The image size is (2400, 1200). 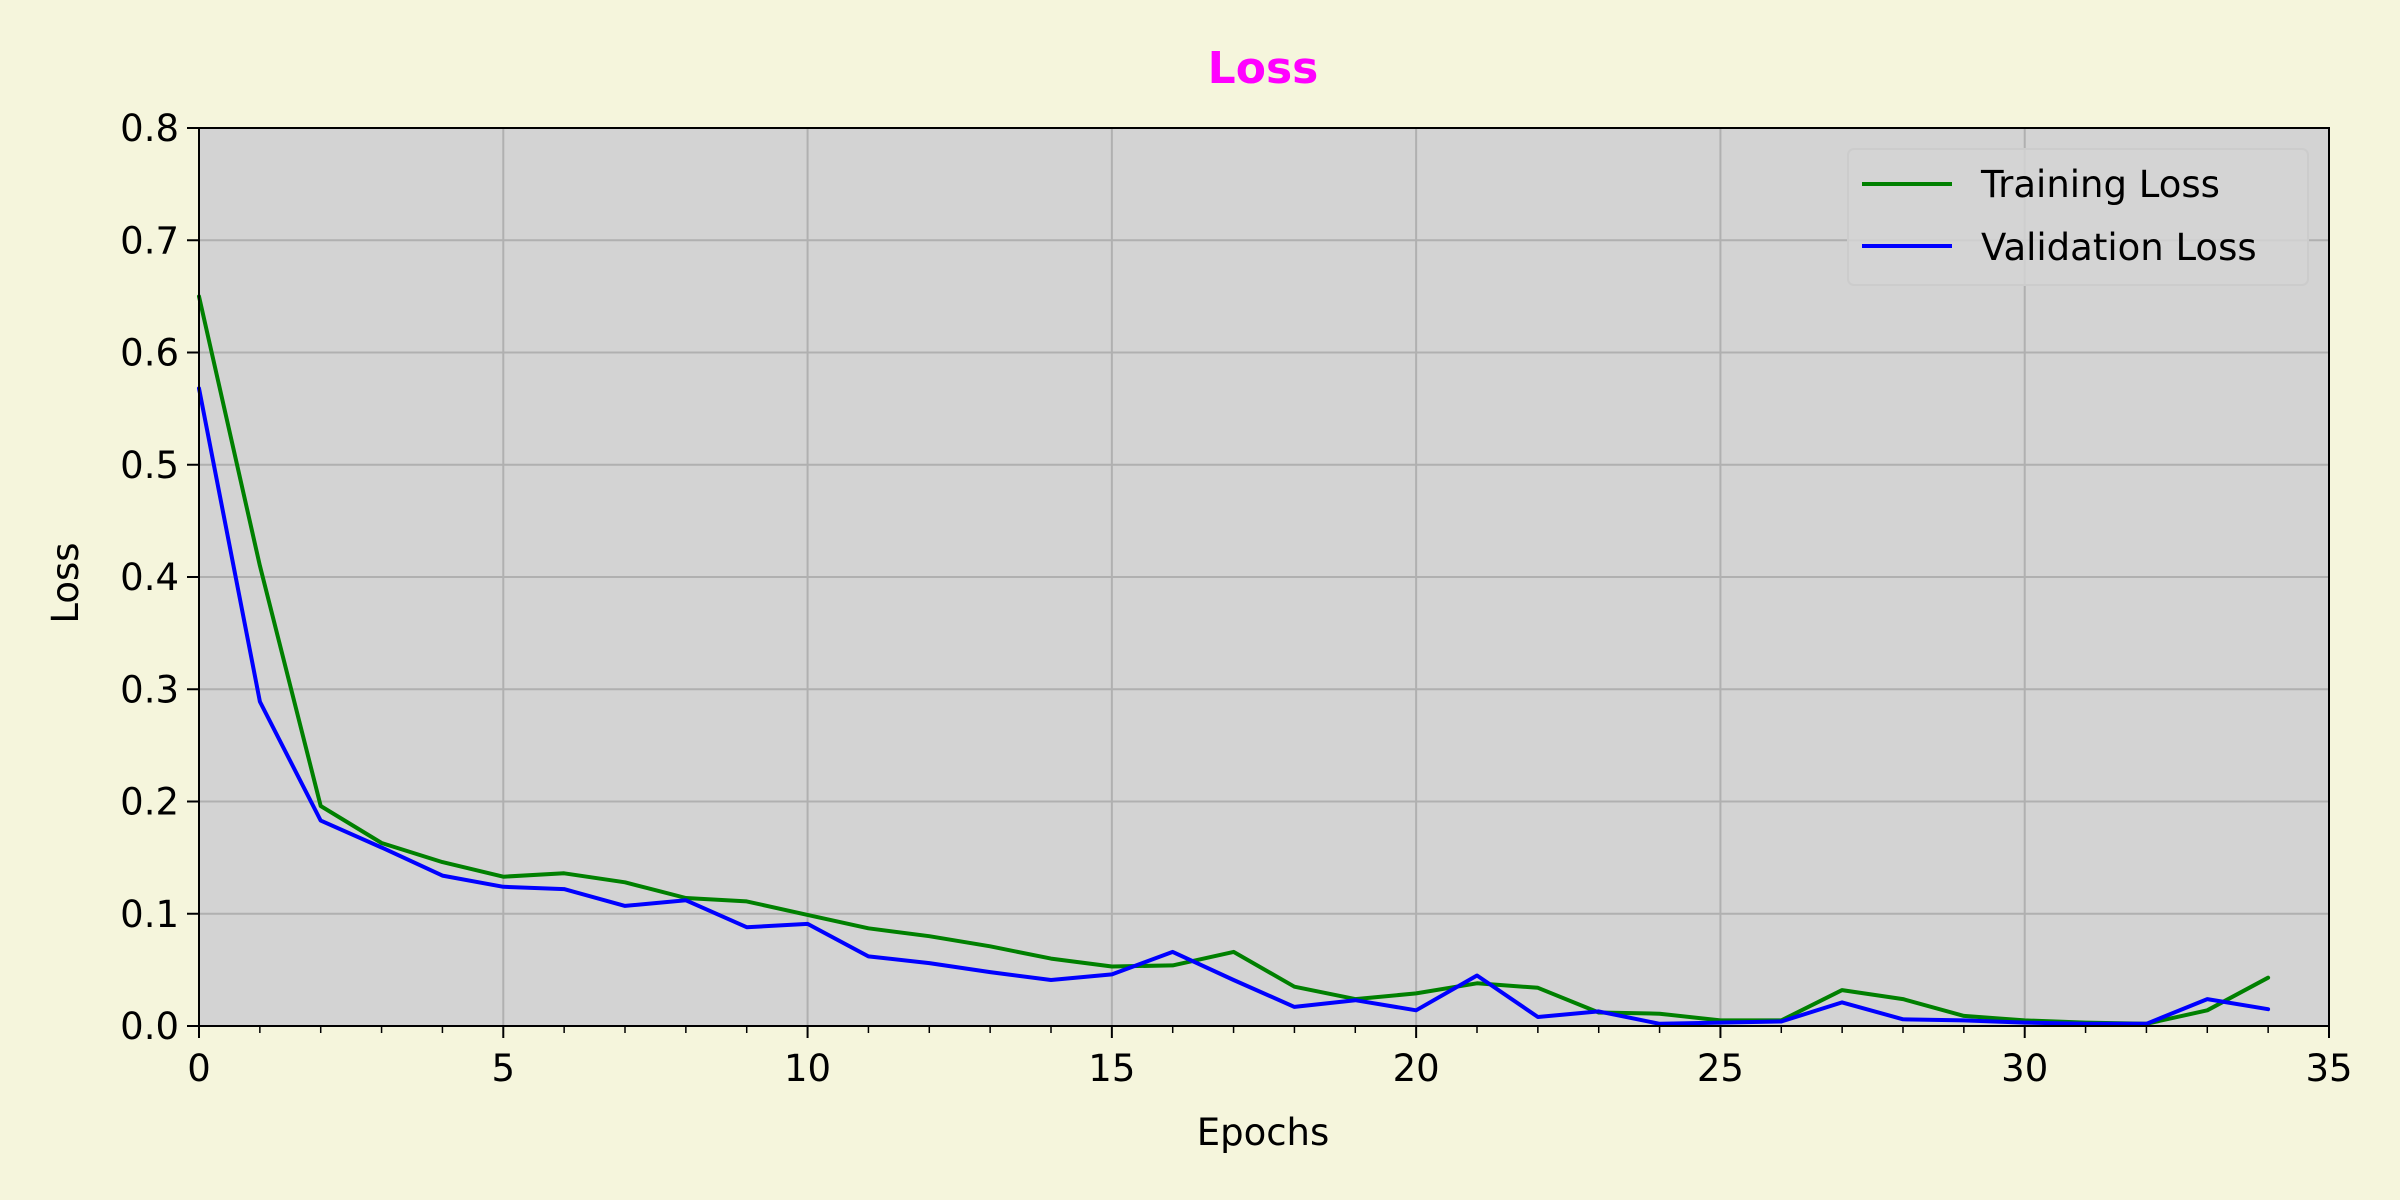 I want to click on legend-label-validation: Validation Loss, so click(x=2119, y=247).